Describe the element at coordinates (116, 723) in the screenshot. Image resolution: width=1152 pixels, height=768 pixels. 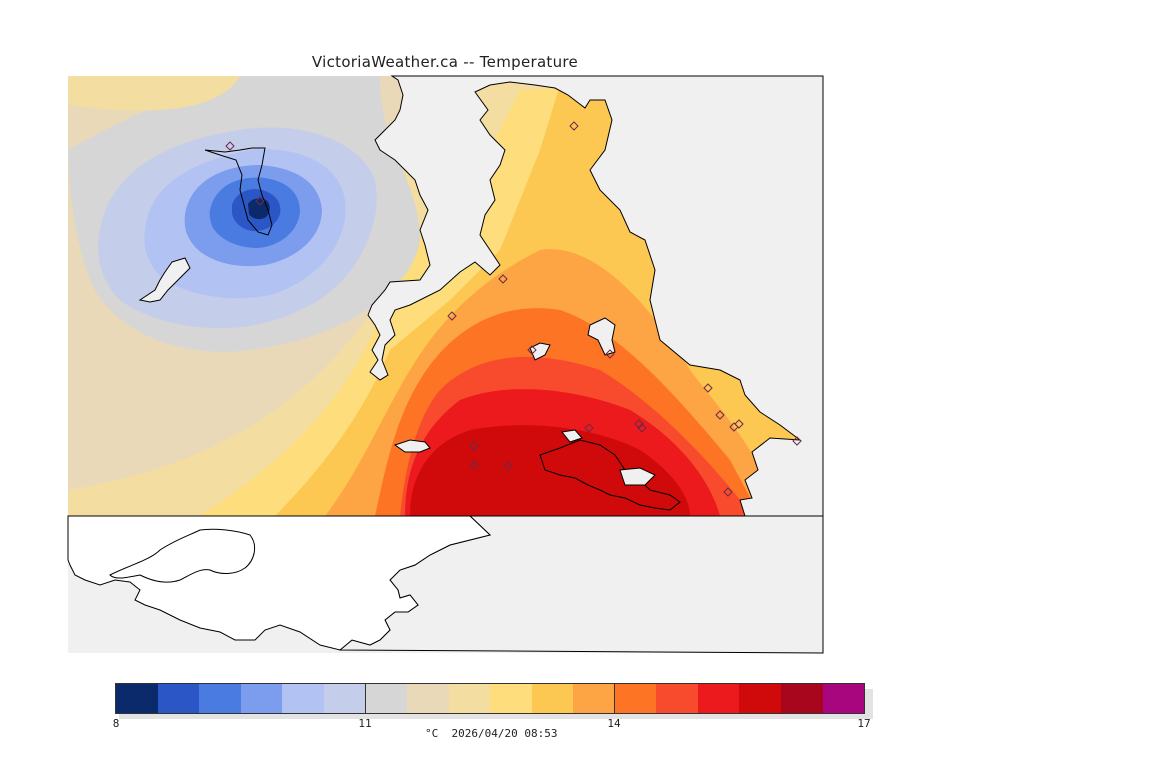
I see `tick-label-8: 8` at that location.